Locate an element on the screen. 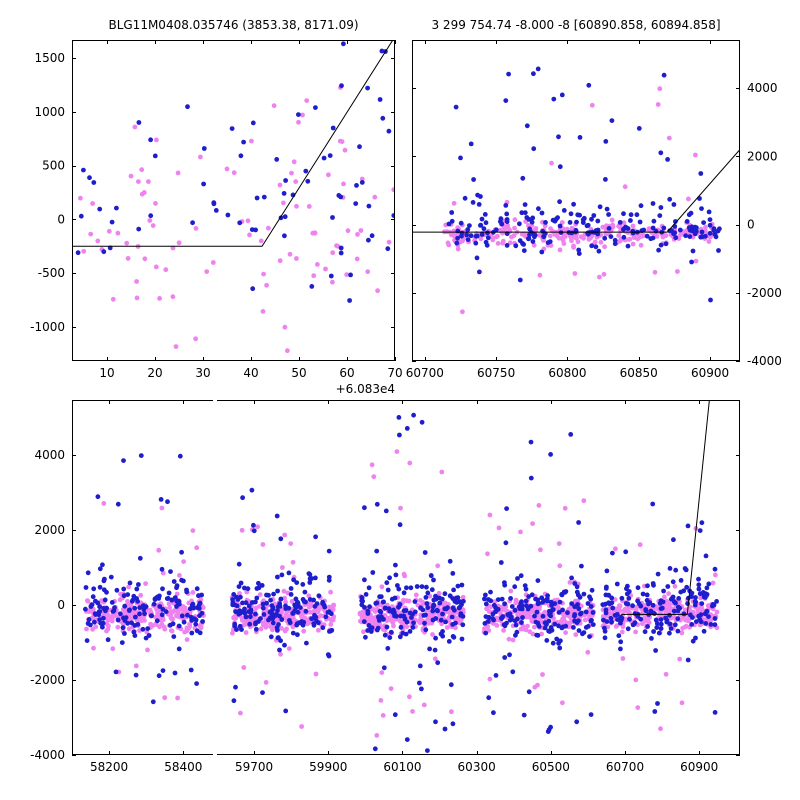  y-tick-label: -1000 is located at coordinates (47, 327).